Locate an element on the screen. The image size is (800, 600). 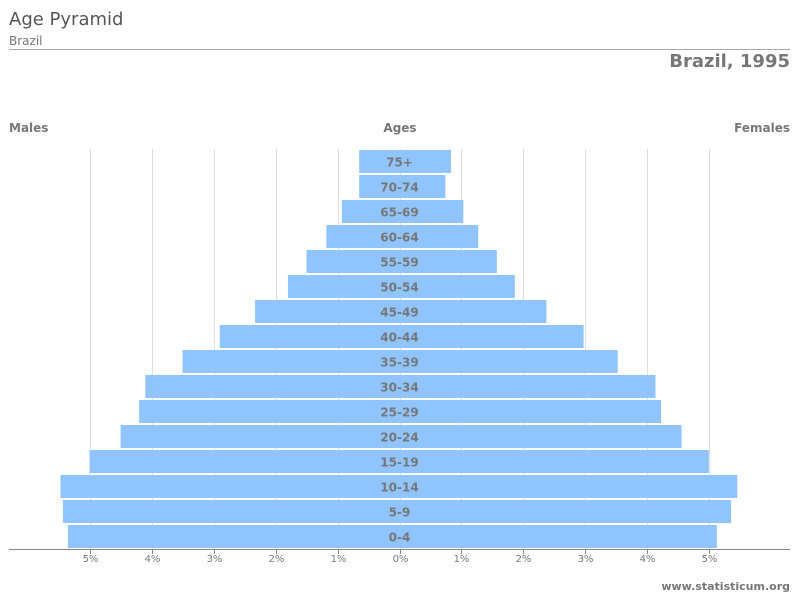
age-group-label: 50-54 is located at coordinates (399, 288).